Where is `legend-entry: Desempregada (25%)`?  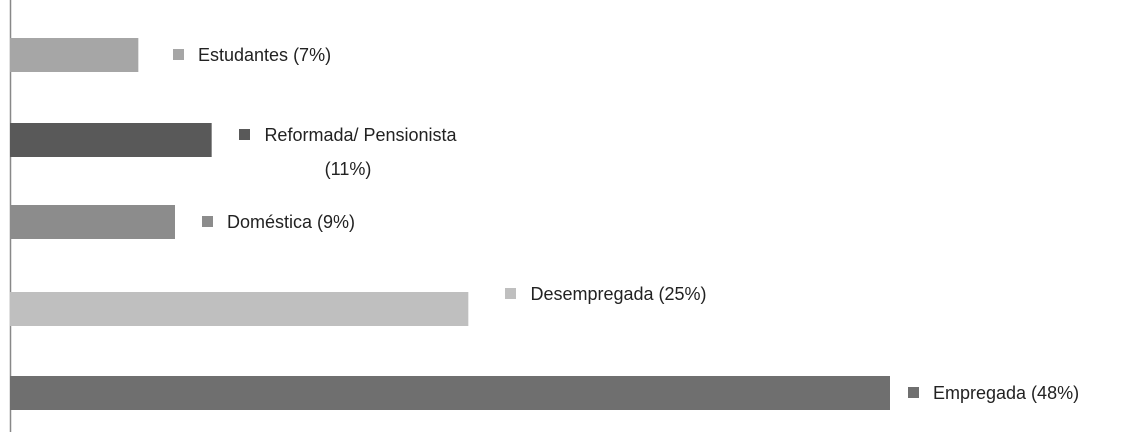 legend-entry: Desempregada (25%) is located at coordinates (606, 294).